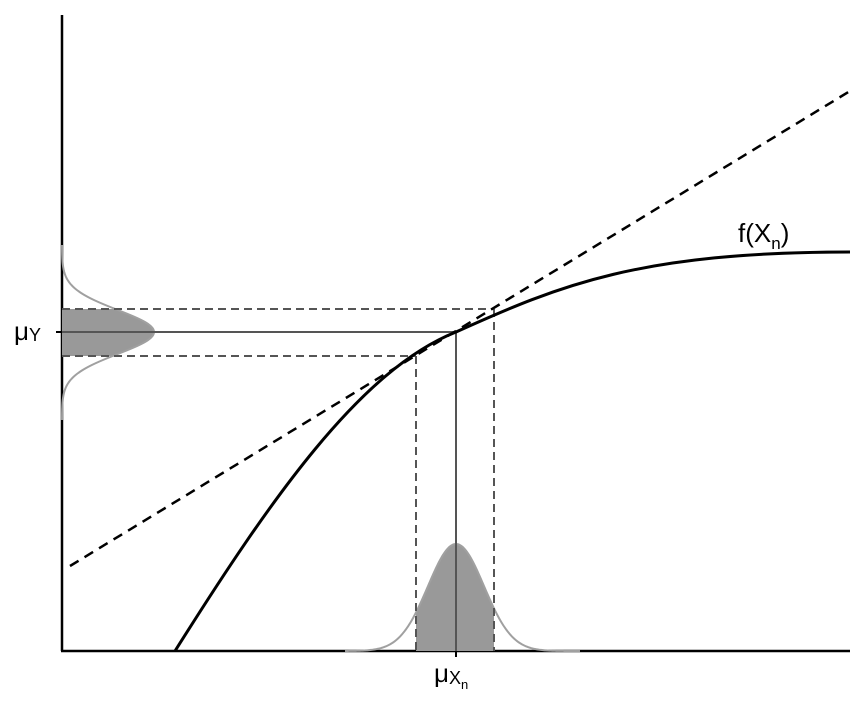 This screenshot has height=710, width=864. Describe the element at coordinates (27, 331) in the screenshot. I see `y-mean-label: μY` at that location.